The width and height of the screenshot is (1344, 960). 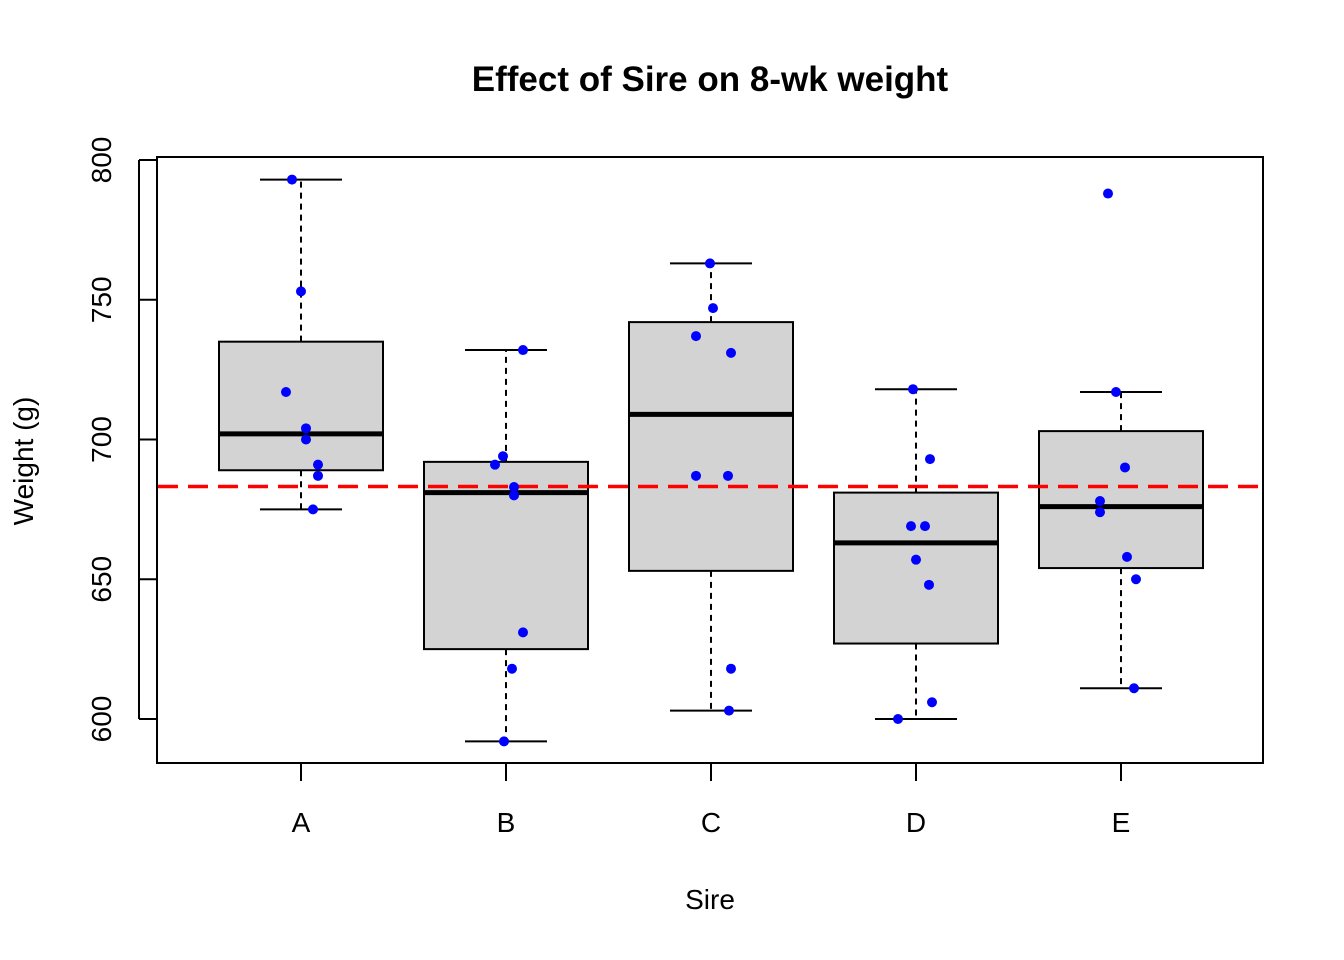 I want to click on y-tick-label: 700, so click(x=101, y=439).